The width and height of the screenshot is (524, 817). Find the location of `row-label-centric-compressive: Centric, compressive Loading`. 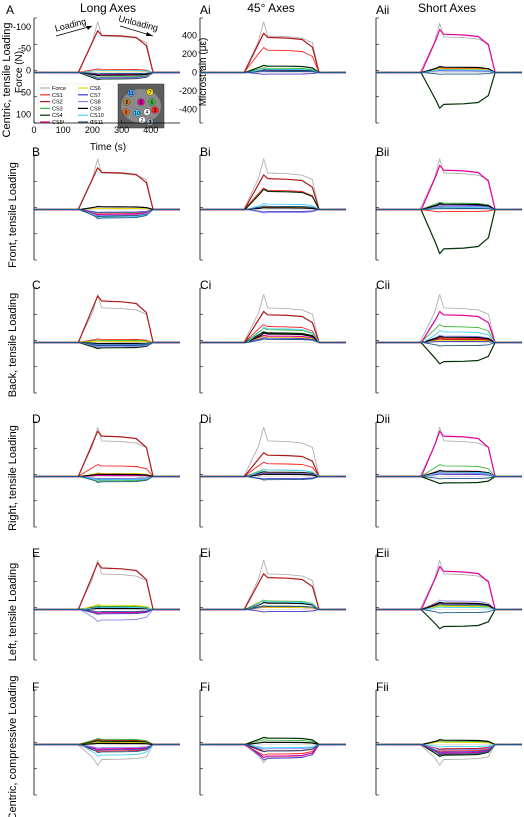

row-label-centric-compressive: Centric, compressive Loading is located at coordinates (13, 746).